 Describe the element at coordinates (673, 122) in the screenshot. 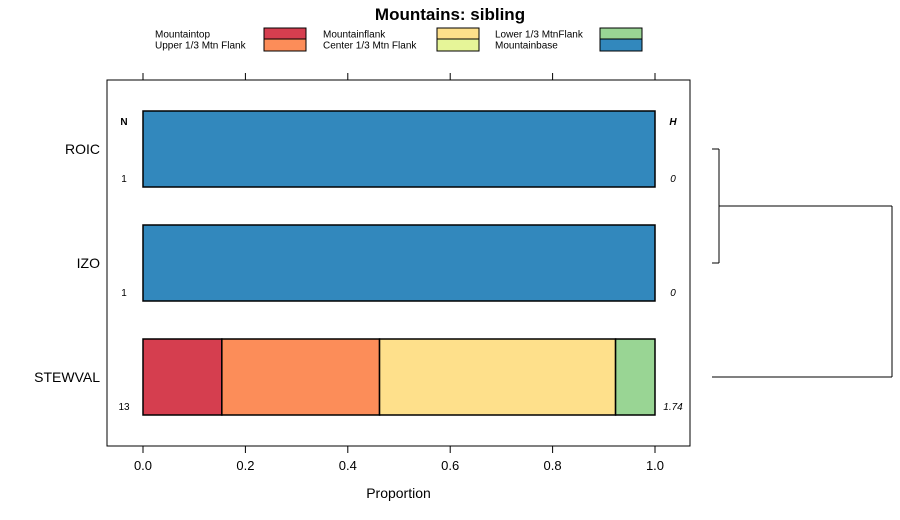

I see `h-column-header: H` at that location.